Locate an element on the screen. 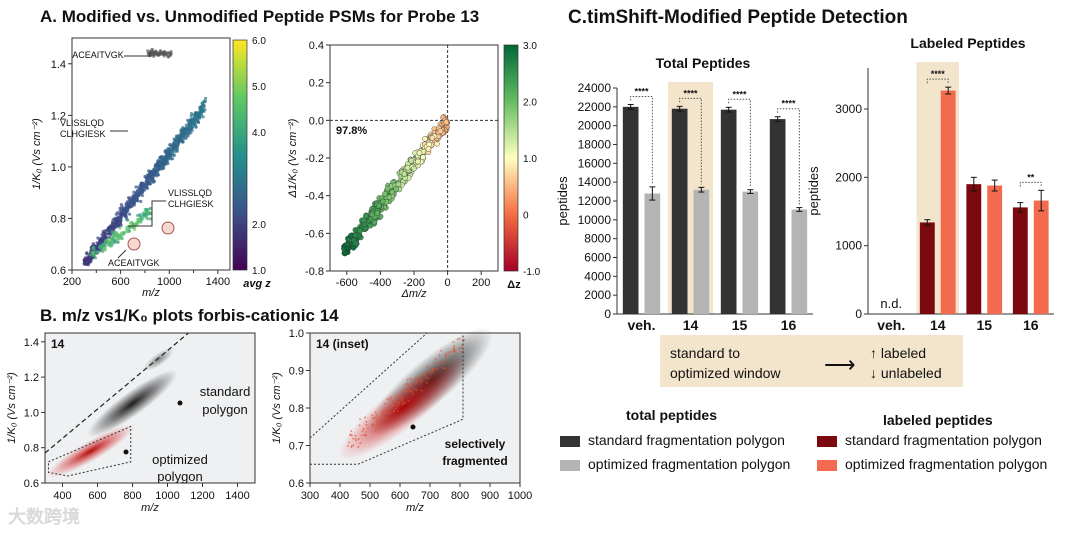  y-tick-label: 12000 is located at coordinates (595, 201).